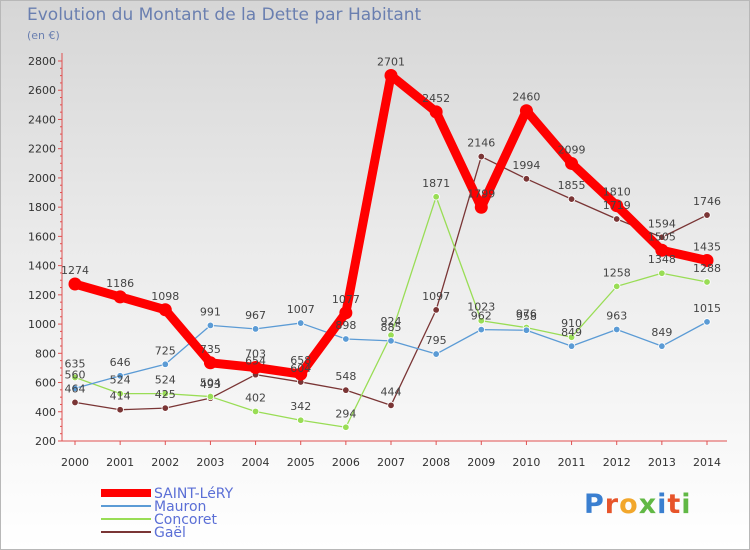 The image size is (750, 550). Describe the element at coordinates (42, 149) in the screenshot. I see `y-tick-label: 2200` at that location.